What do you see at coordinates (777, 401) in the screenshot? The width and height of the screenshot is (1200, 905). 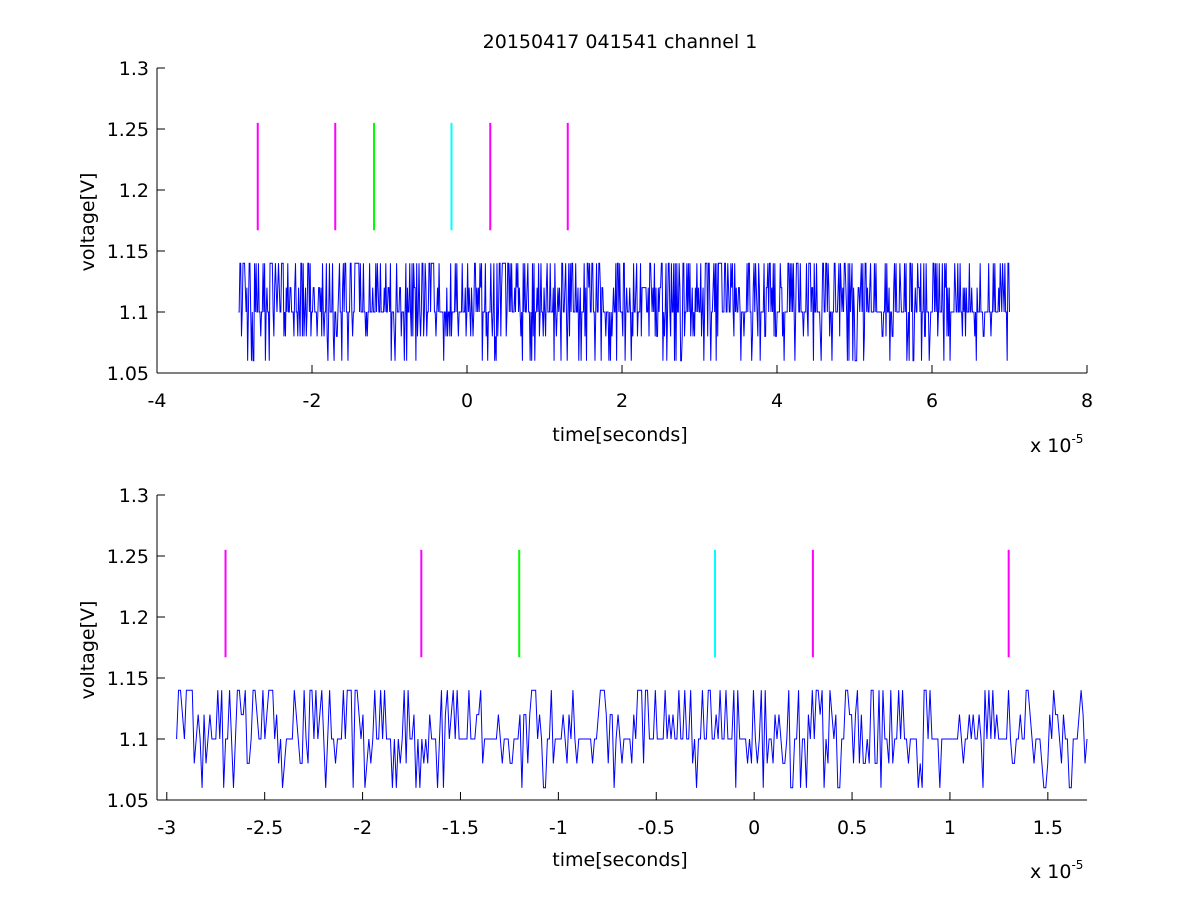 I see `x-tick-label: 4` at bounding box center [777, 401].